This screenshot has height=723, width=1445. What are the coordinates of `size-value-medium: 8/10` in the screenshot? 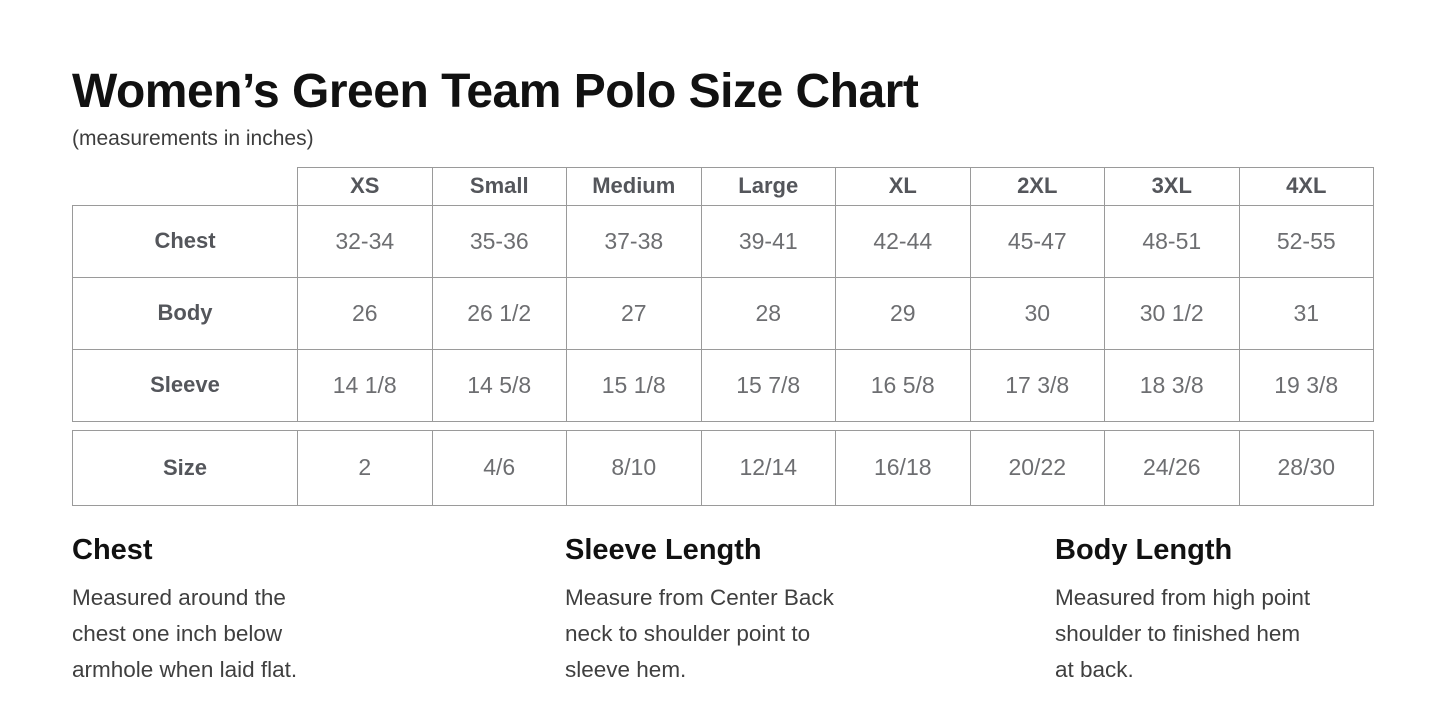 It's located at (634, 467).